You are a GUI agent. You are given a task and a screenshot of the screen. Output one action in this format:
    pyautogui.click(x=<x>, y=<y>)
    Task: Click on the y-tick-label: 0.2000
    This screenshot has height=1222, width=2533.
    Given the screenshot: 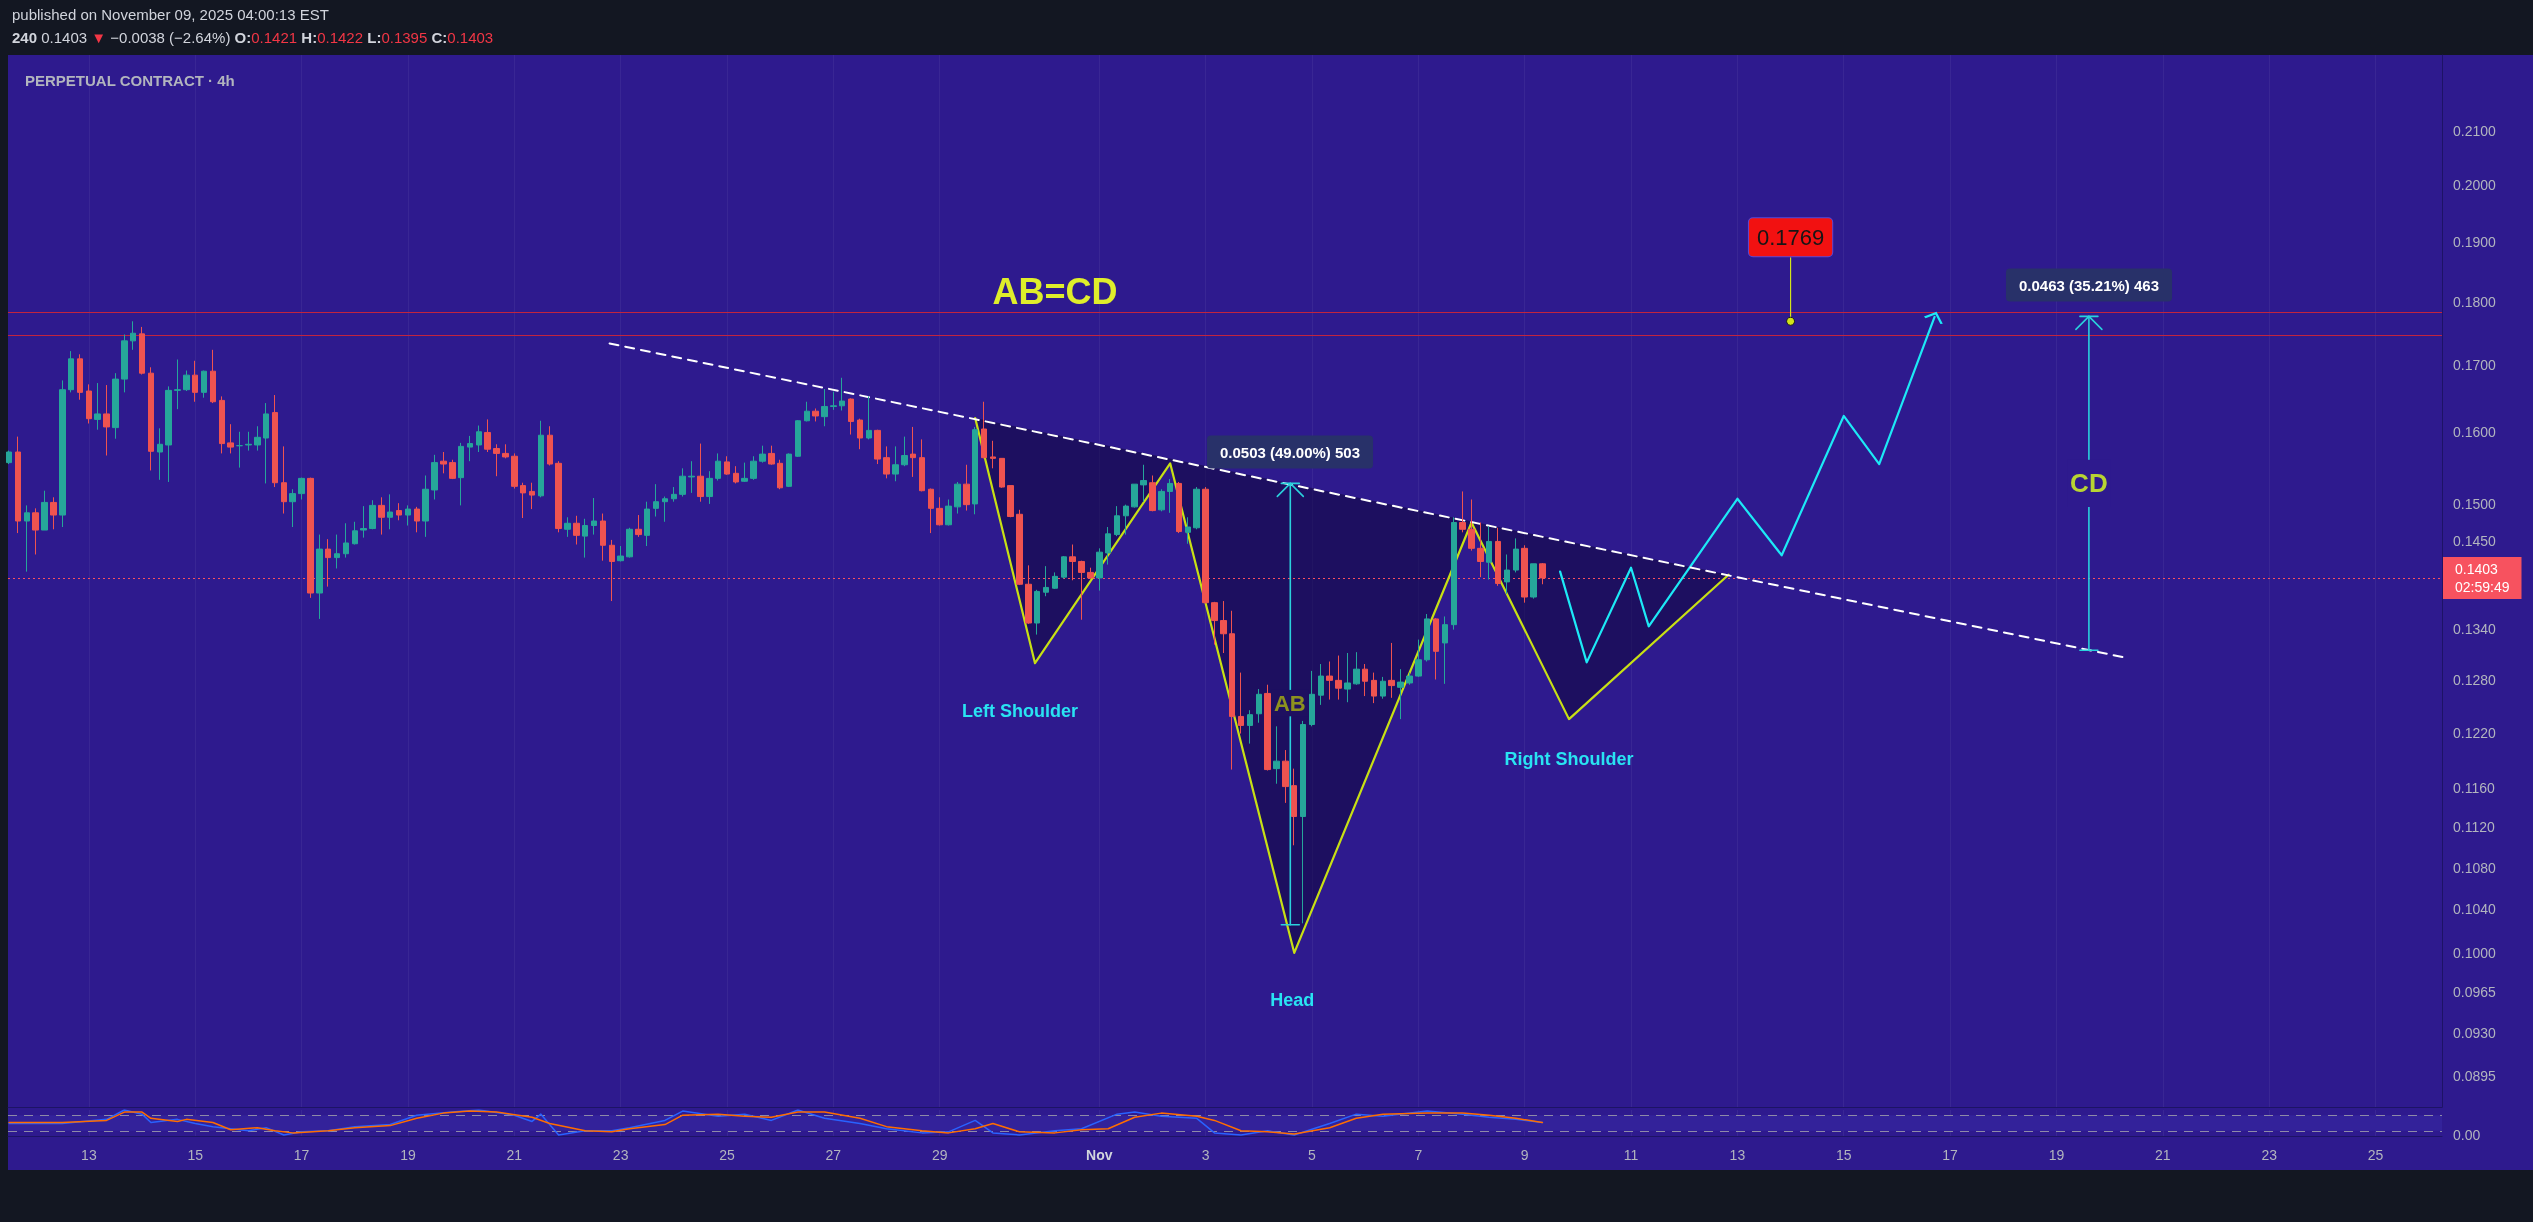 What is the action you would take?
    pyautogui.click(x=2475, y=185)
    